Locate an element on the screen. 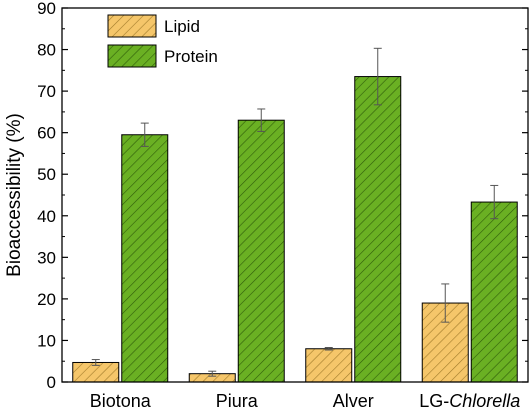 The width and height of the screenshot is (532, 412). legend-item-protein: Protein is located at coordinates (162, 56).